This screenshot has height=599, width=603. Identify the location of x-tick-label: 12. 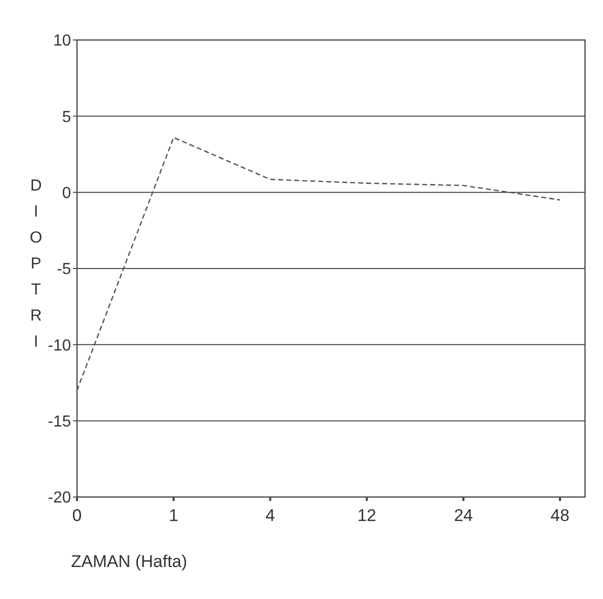
(366, 515).